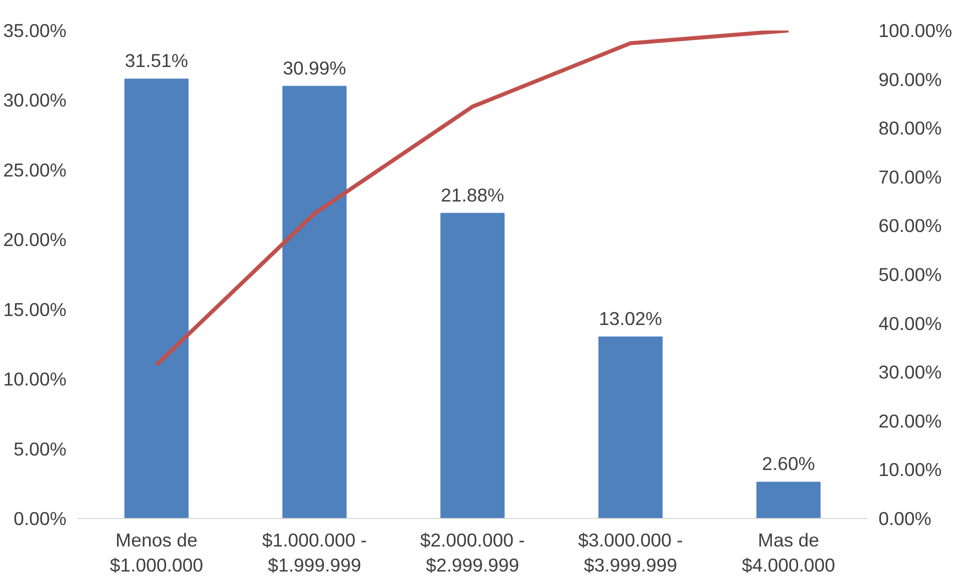 Image resolution: width=959 pixels, height=582 pixels. Describe the element at coordinates (910, 177) in the screenshot. I see `y2-tick-label: 70.00%` at that location.